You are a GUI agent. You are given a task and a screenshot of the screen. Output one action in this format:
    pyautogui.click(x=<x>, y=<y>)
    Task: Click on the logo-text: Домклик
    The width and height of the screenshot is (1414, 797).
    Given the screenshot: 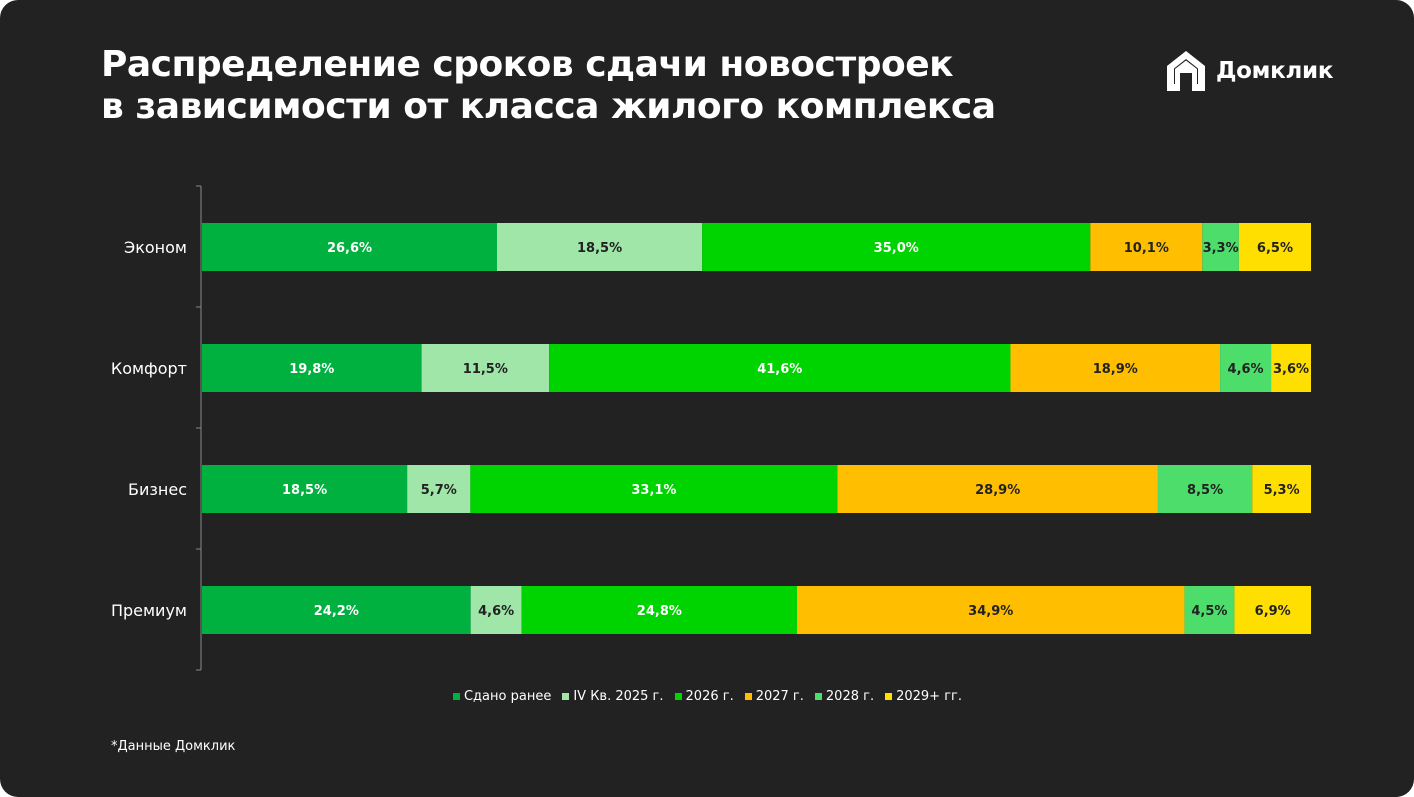 What is the action you would take?
    pyautogui.click(x=1275, y=71)
    